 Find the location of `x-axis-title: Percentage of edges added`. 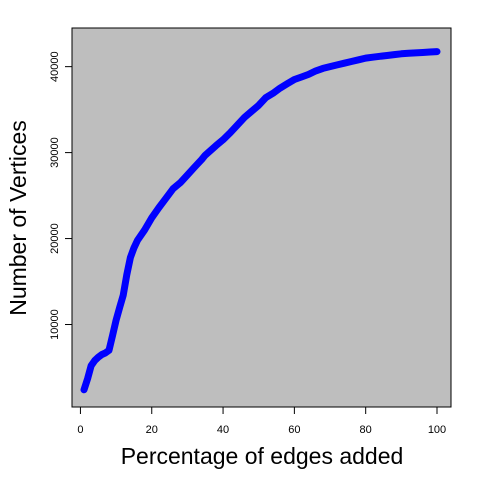

x-axis-title: Percentage of edges added is located at coordinates (262, 456).